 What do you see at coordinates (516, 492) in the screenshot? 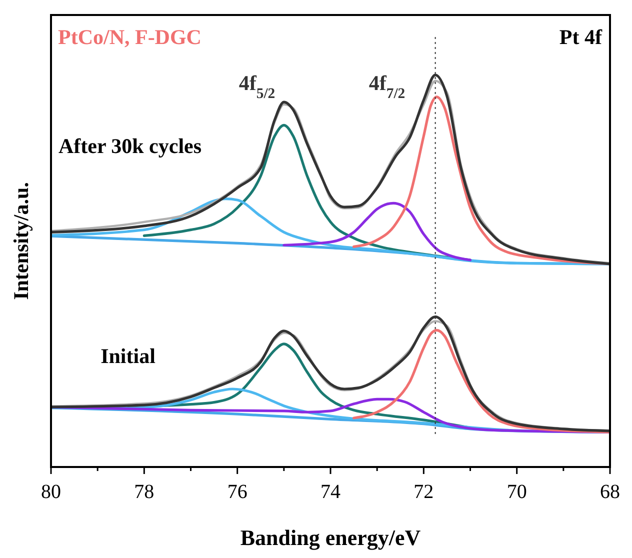
I see `x-tick-label: 70` at bounding box center [516, 492].